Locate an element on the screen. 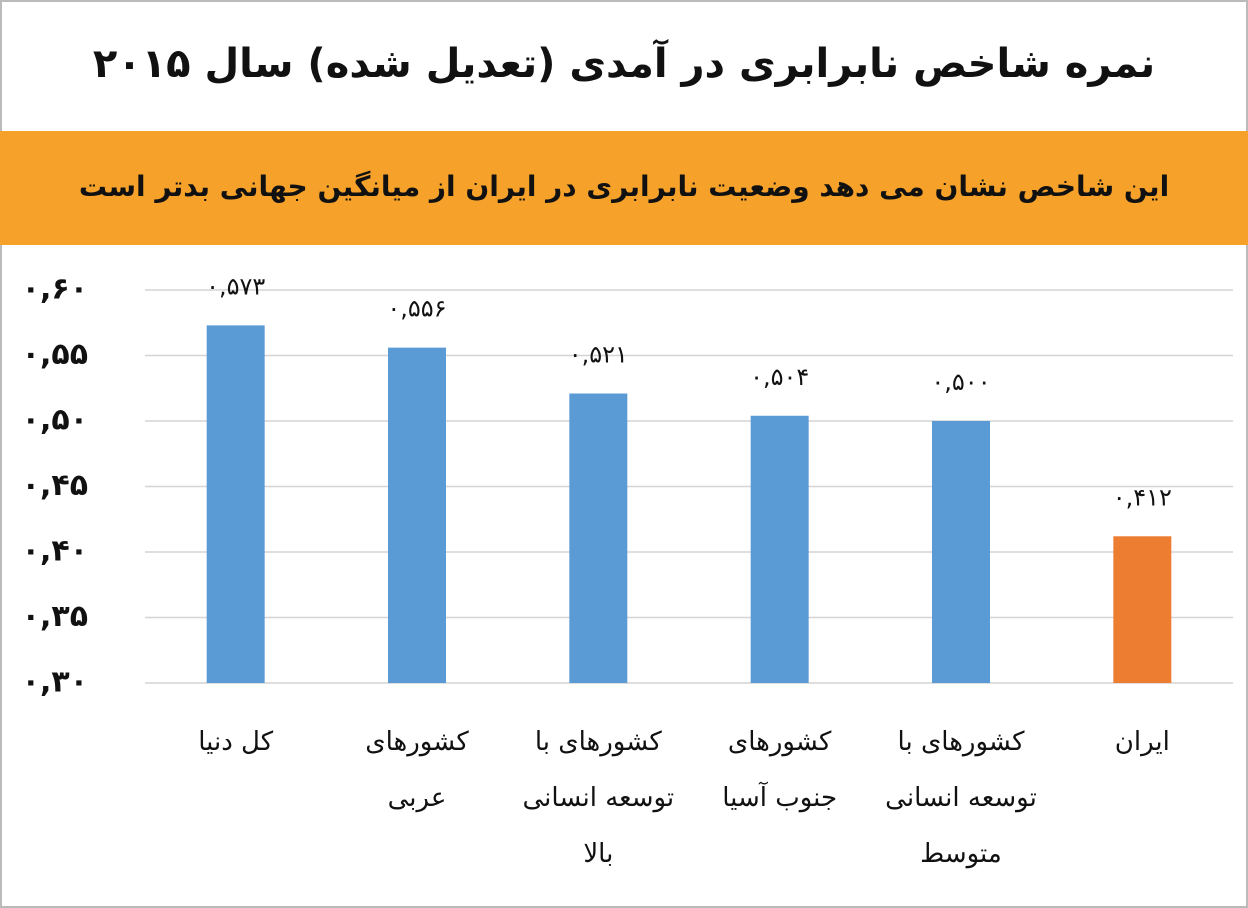 This screenshot has height=908, width=1248. y-tick-label: ۰,۵۵ is located at coordinates (55, 354).